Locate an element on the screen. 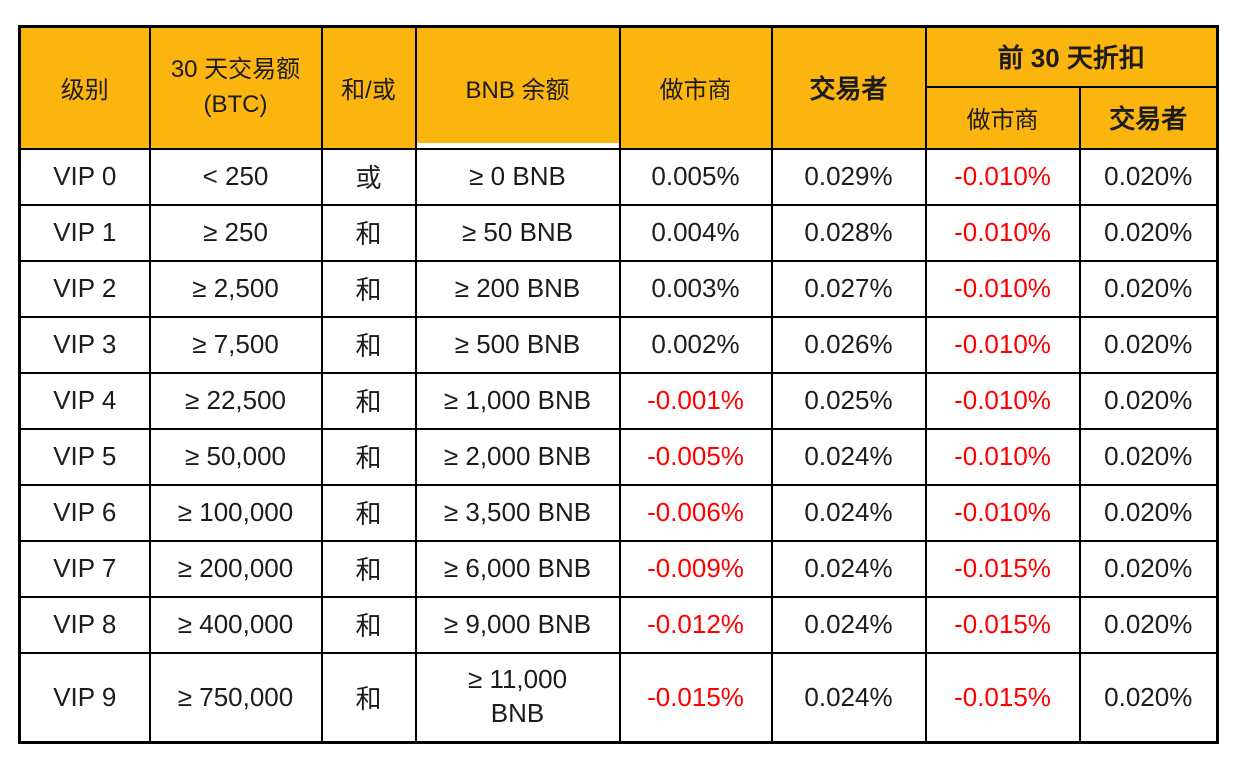 The height and width of the screenshot is (766, 1236). cell-volume: ≥ 7,500 is located at coordinates (235, 344).